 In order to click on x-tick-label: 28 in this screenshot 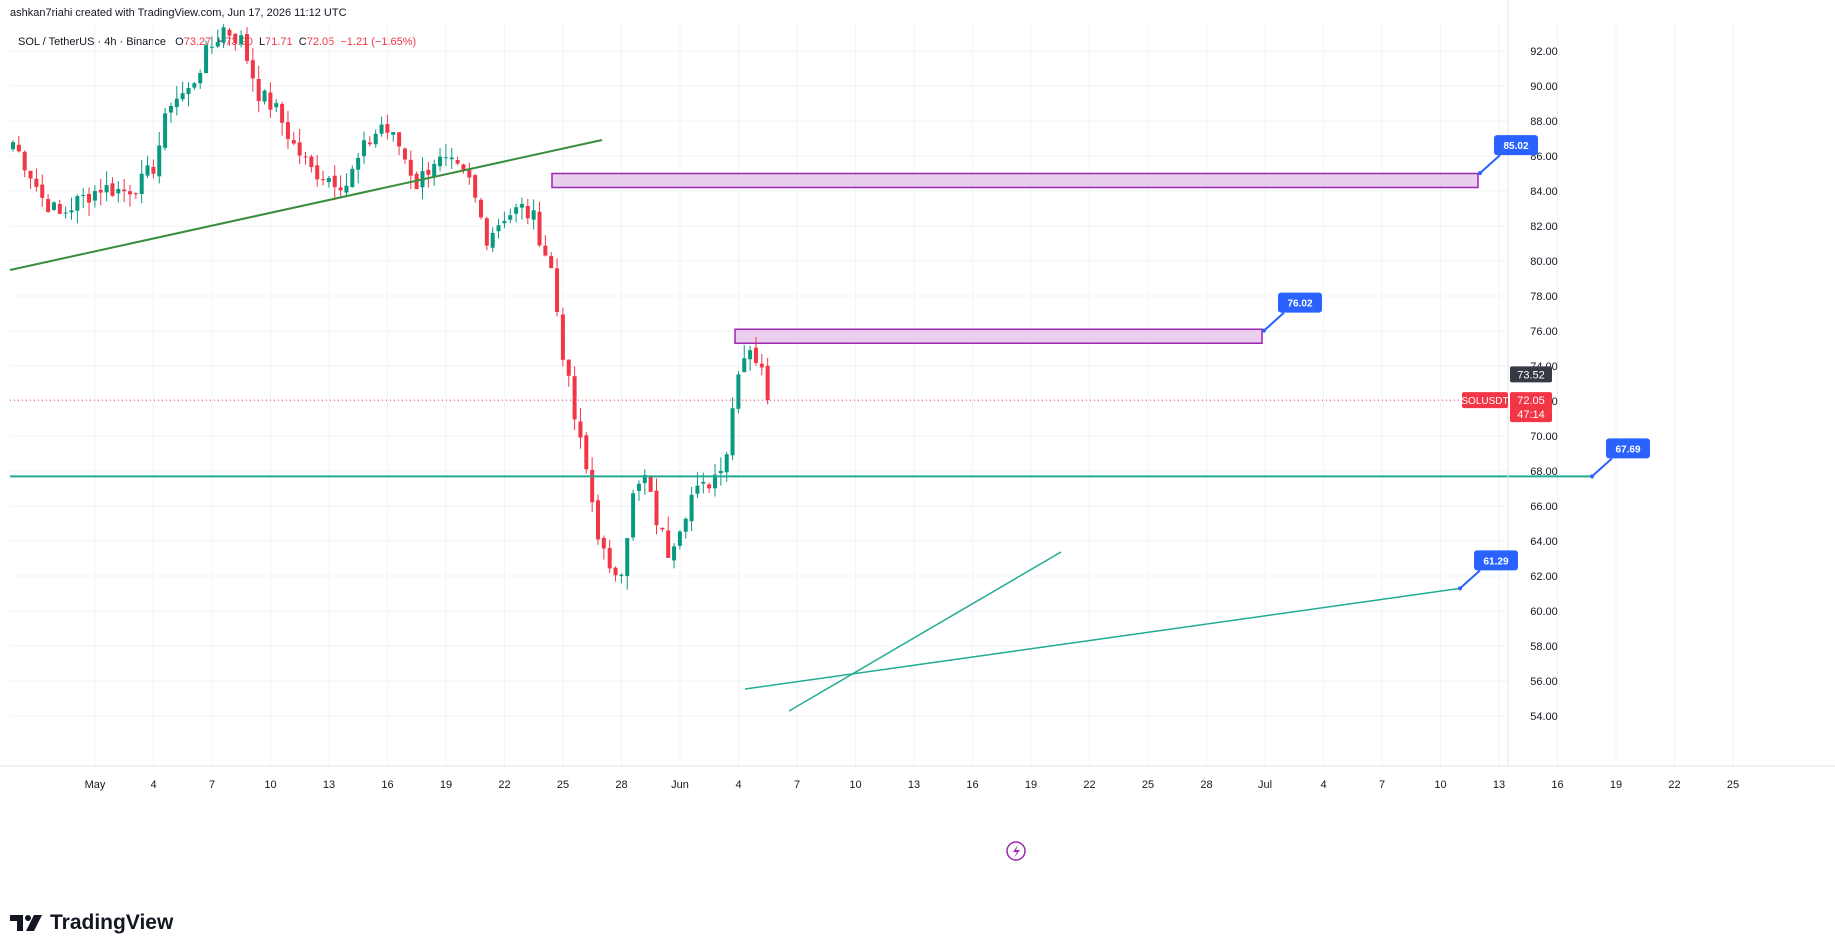, I will do `click(1206, 785)`.